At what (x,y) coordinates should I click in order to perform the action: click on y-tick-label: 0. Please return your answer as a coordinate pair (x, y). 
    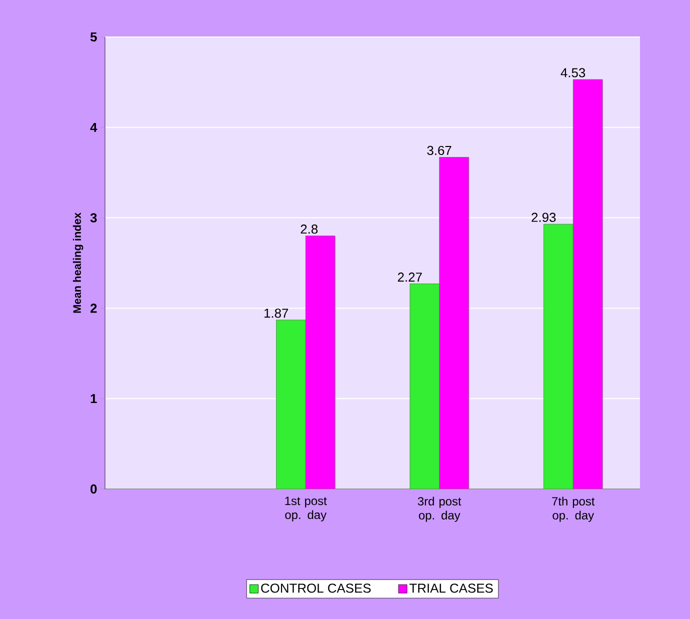
    Looking at the image, I should click on (93, 489).